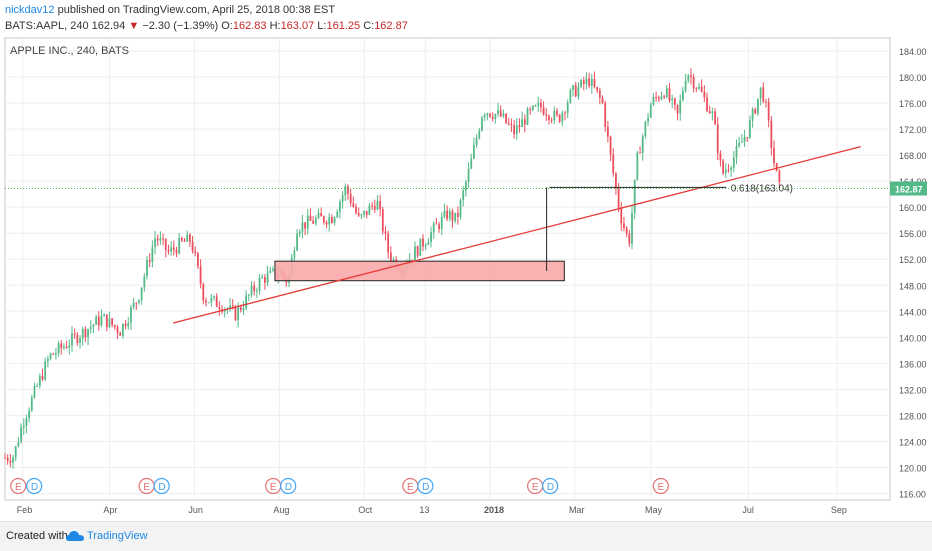  I want to click on earnings-event-icon, so click(18, 486).